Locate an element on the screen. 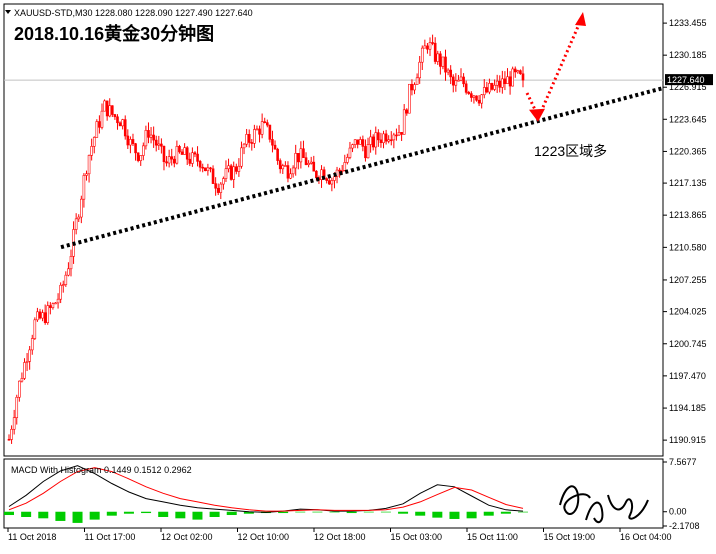 The width and height of the screenshot is (716, 554). y-tick-label: 1200.745 is located at coordinates (688, 344).